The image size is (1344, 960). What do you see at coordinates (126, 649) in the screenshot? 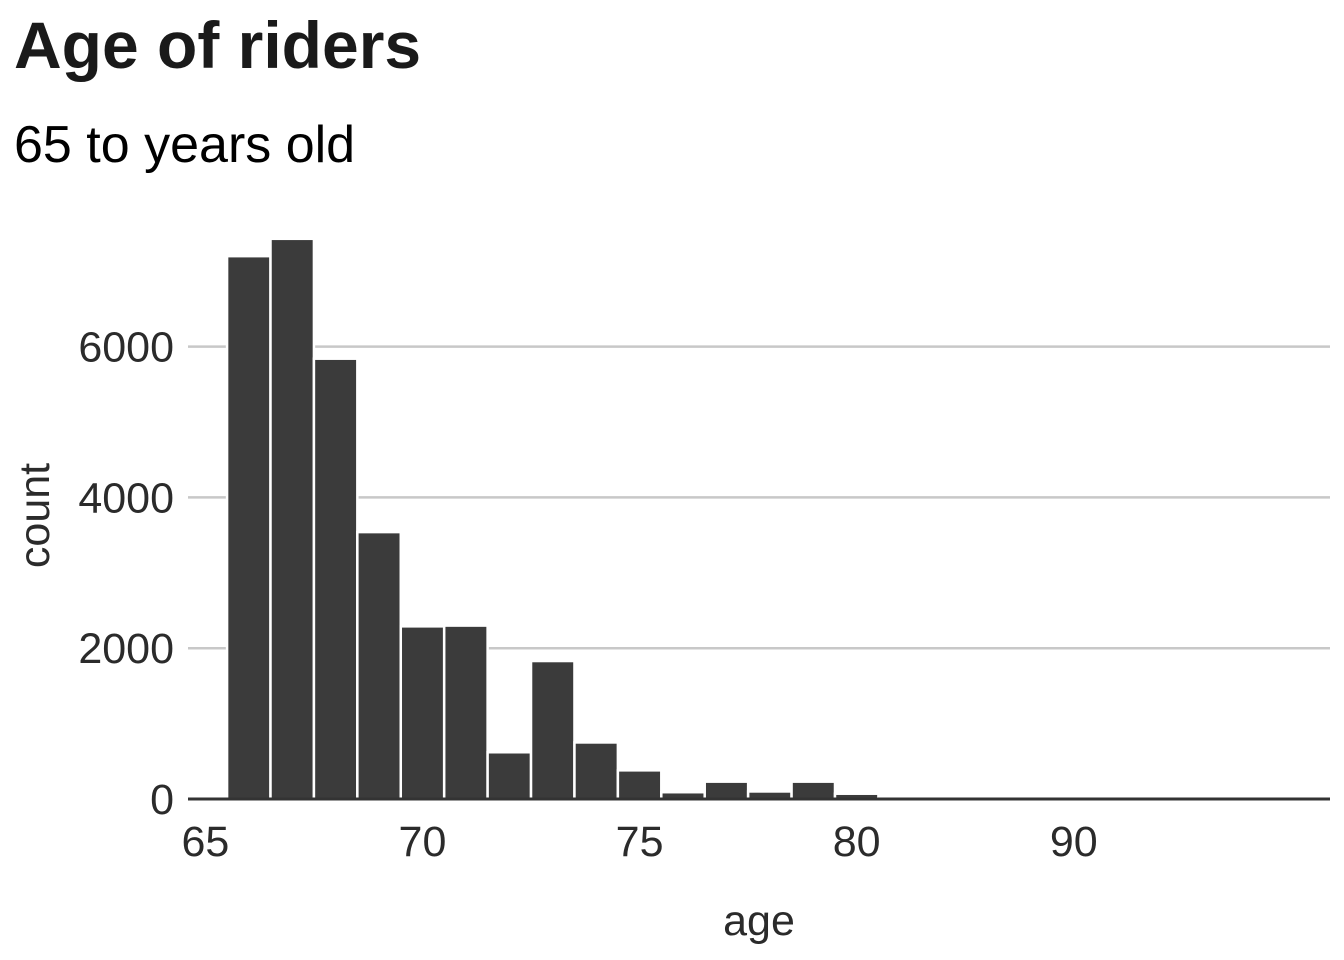
I see `y-tick-label-2000: 2000` at bounding box center [126, 649].